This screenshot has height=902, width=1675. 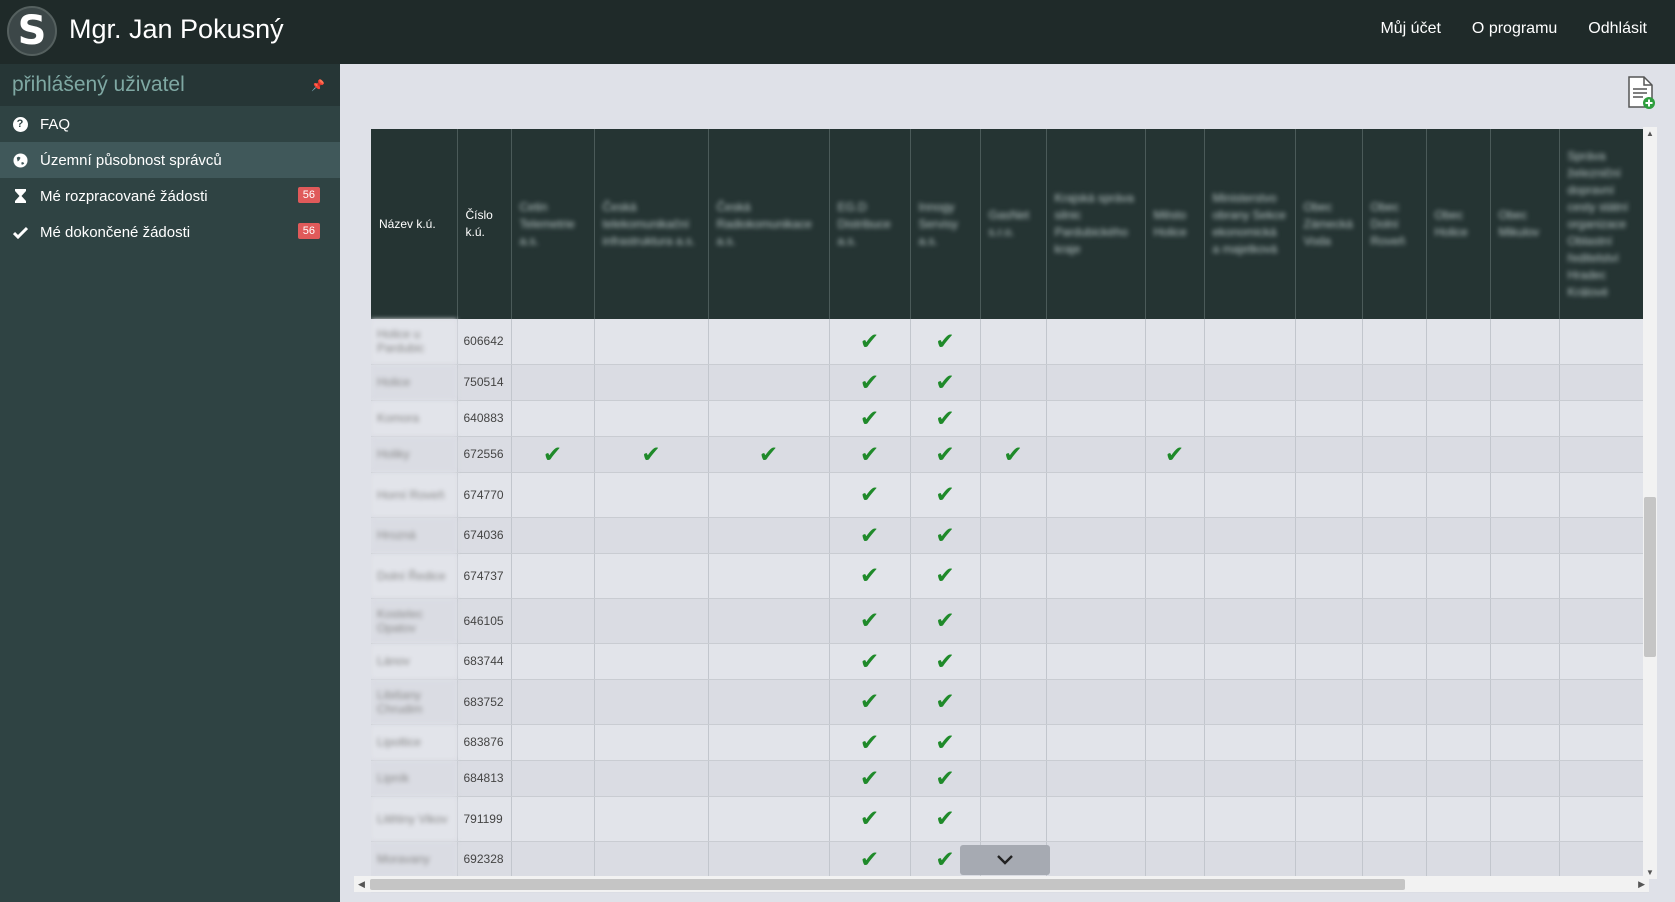 I want to click on table-row: Holice u Pardubic 606642 ✔ ✔, so click(x=1010, y=342).